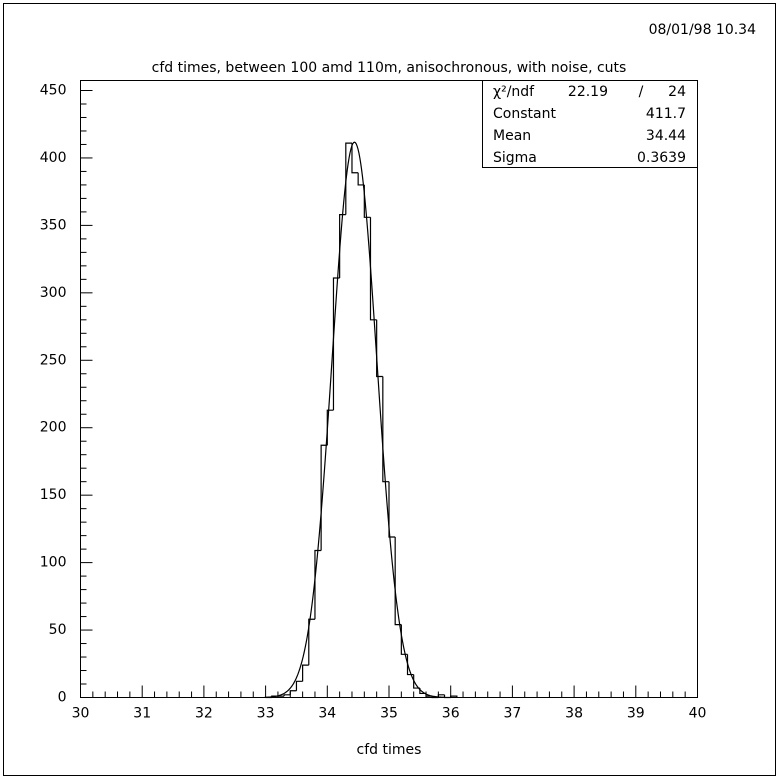 The image size is (781, 783). Describe the element at coordinates (698, 714) in the screenshot. I see `x-tick-label: 40` at that location.